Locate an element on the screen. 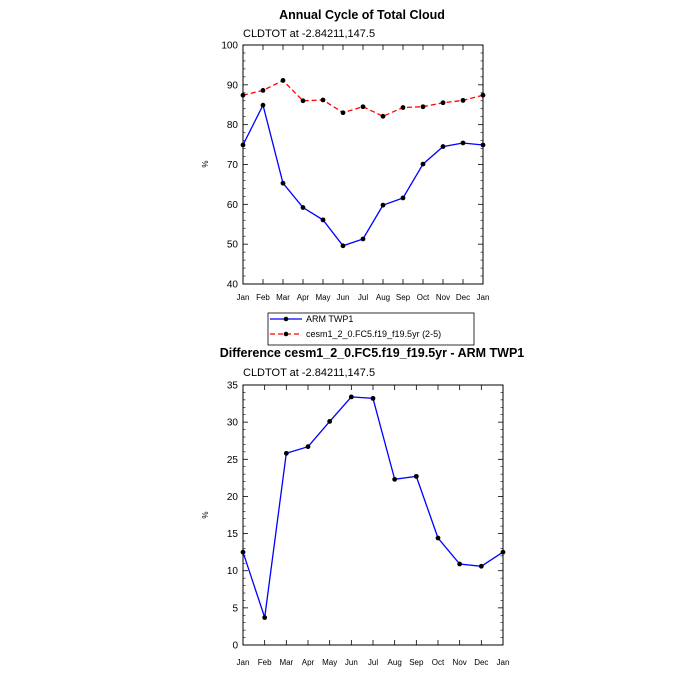 This screenshot has width=692, height=692. y-tick-label: 70 is located at coordinates (233, 165).